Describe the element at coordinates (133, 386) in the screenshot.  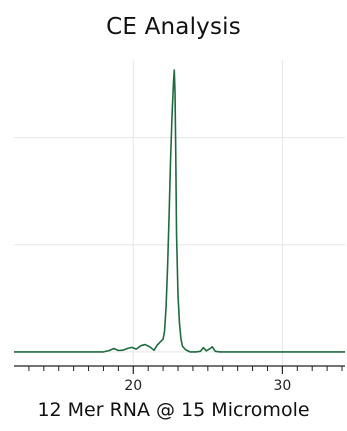
I see `x-tick-label-20: 20` at that location.